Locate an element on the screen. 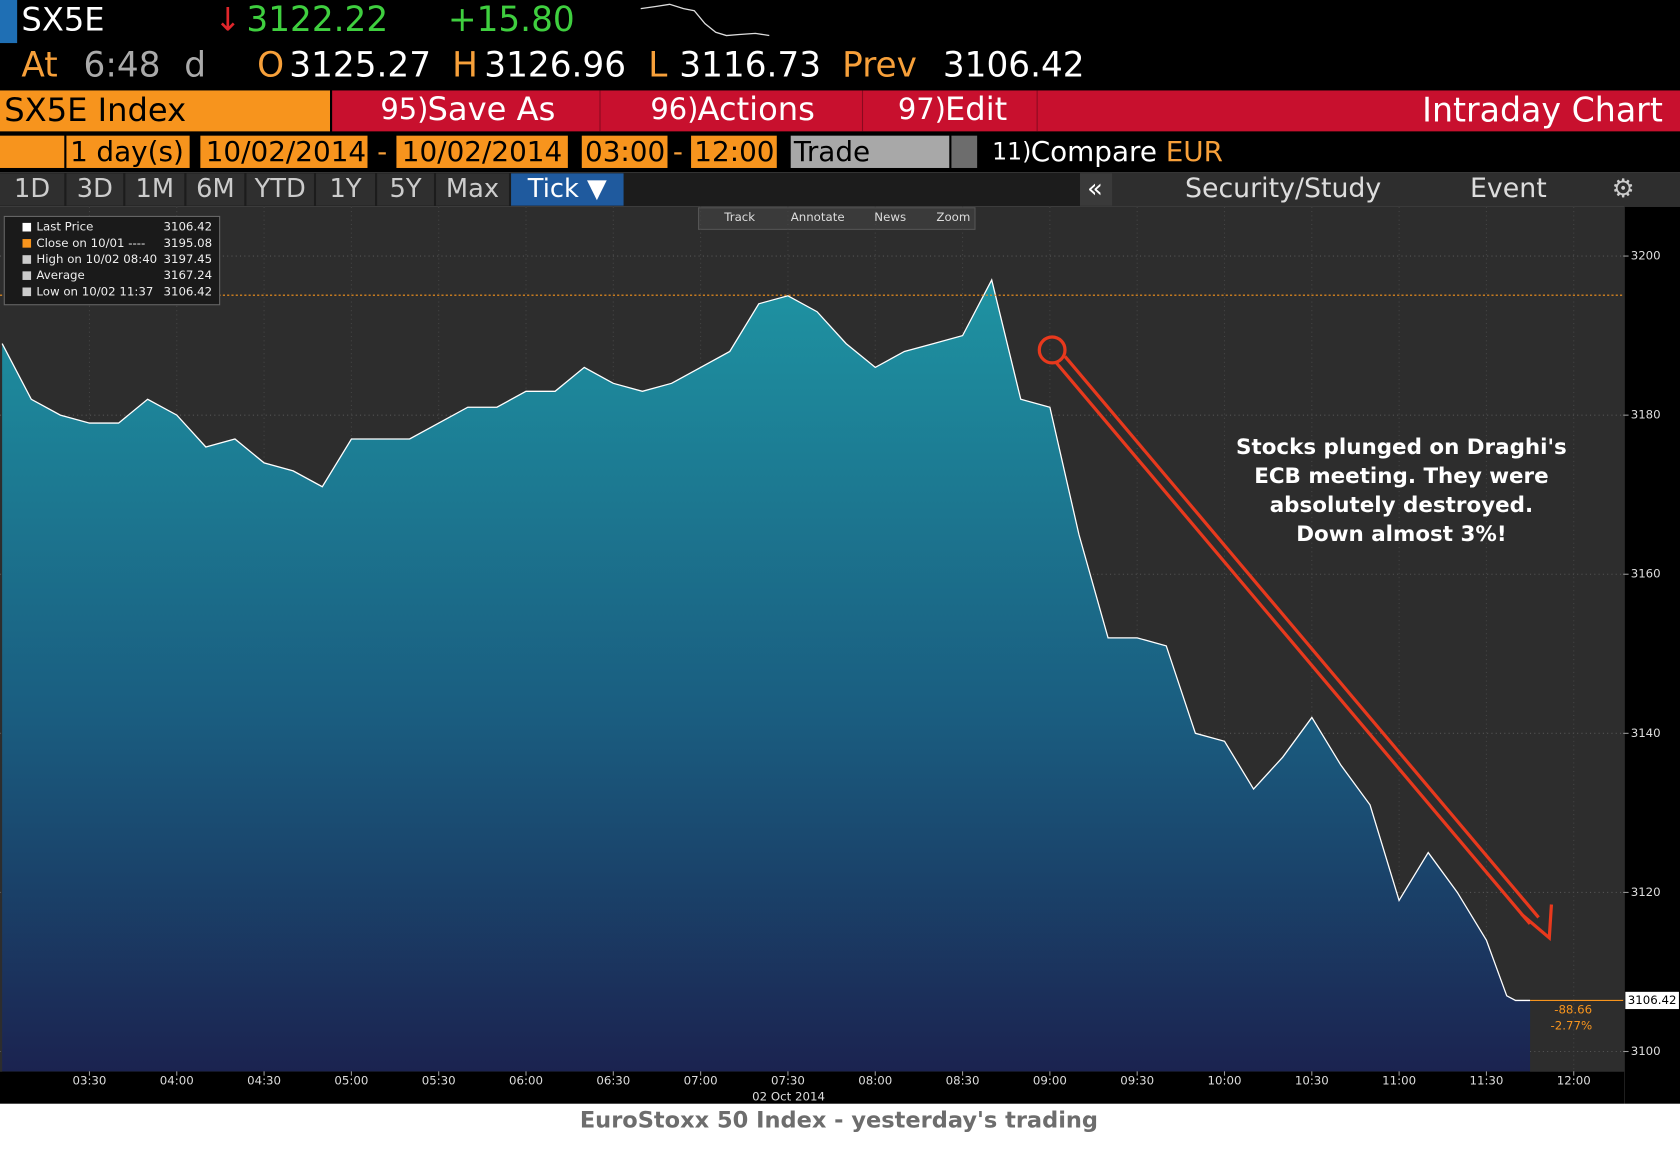 Image resolution: width=1680 pixels, height=1150 pixels. compare-number: 11) is located at coordinates (1011, 151).